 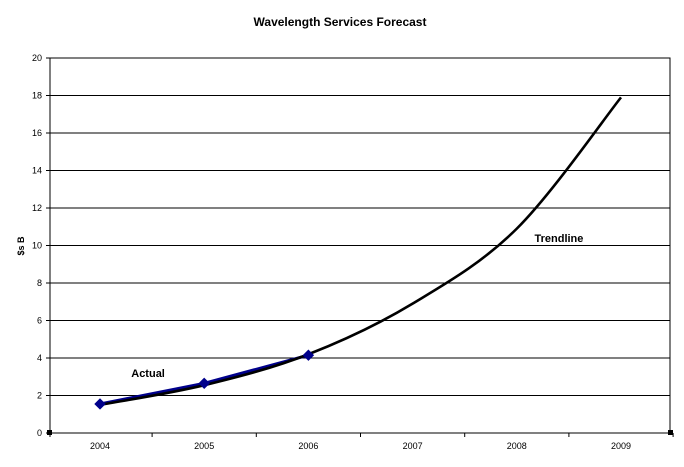 What do you see at coordinates (559, 239) in the screenshot?
I see `annotation-label: Trendline` at bounding box center [559, 239].